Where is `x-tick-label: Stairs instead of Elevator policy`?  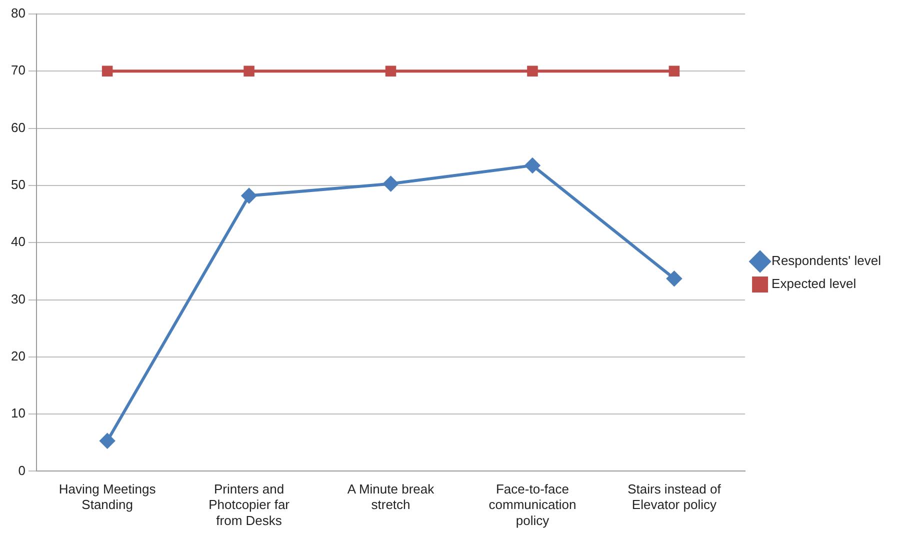
x-tick-label: Stairs instead of Elevator policy is located at coordinates (675, 497).